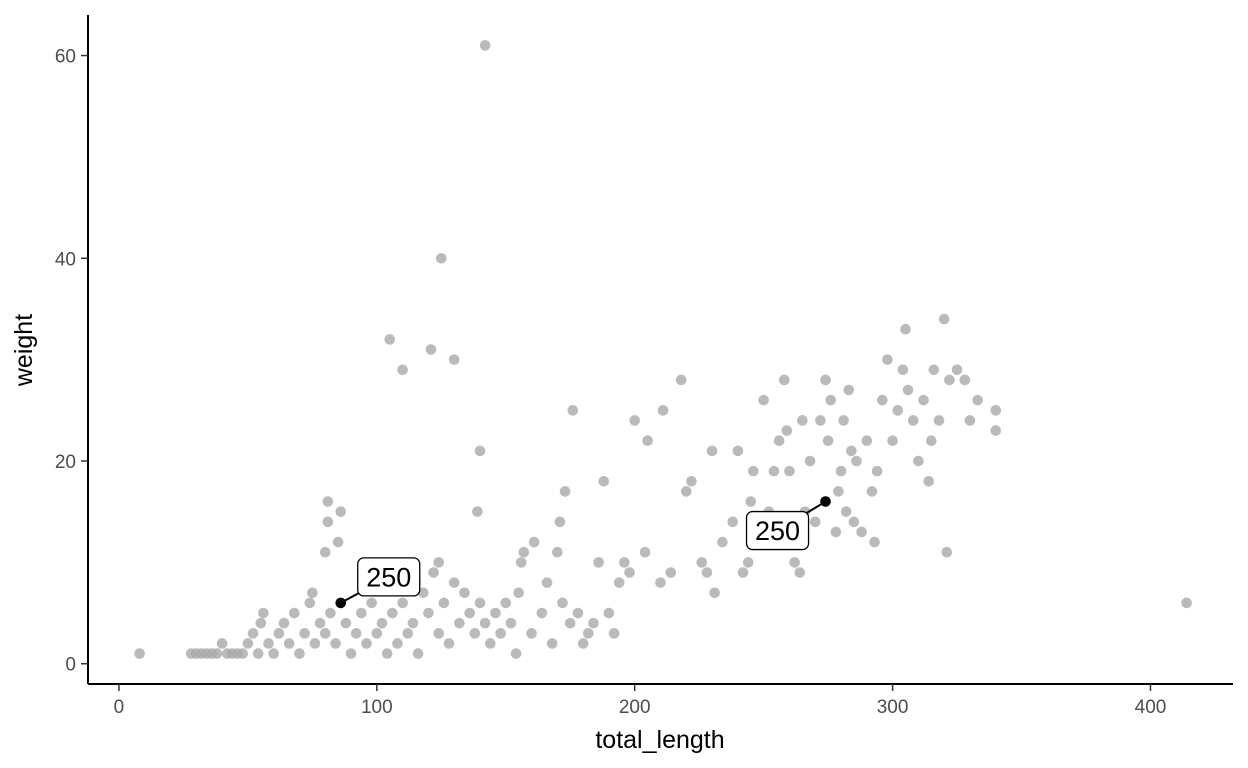 The width and height of the screenshot is (1248, 768). What do you see at coordinates (119, 707) in the screenshot?
I see `x-tick-label: 0` at bounding box center [119, 707].